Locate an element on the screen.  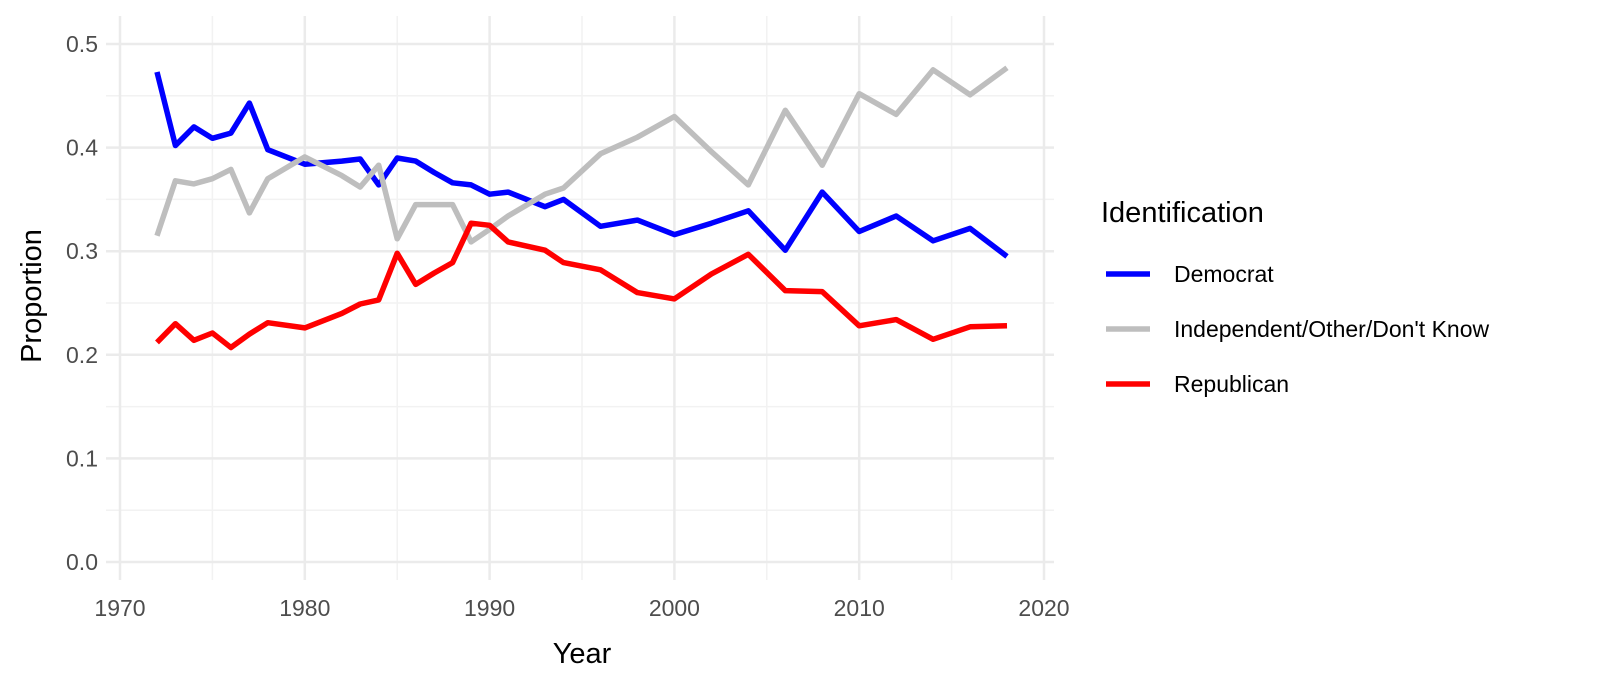
y-tick-label: 0.3 is located at coordinates (82, 251).